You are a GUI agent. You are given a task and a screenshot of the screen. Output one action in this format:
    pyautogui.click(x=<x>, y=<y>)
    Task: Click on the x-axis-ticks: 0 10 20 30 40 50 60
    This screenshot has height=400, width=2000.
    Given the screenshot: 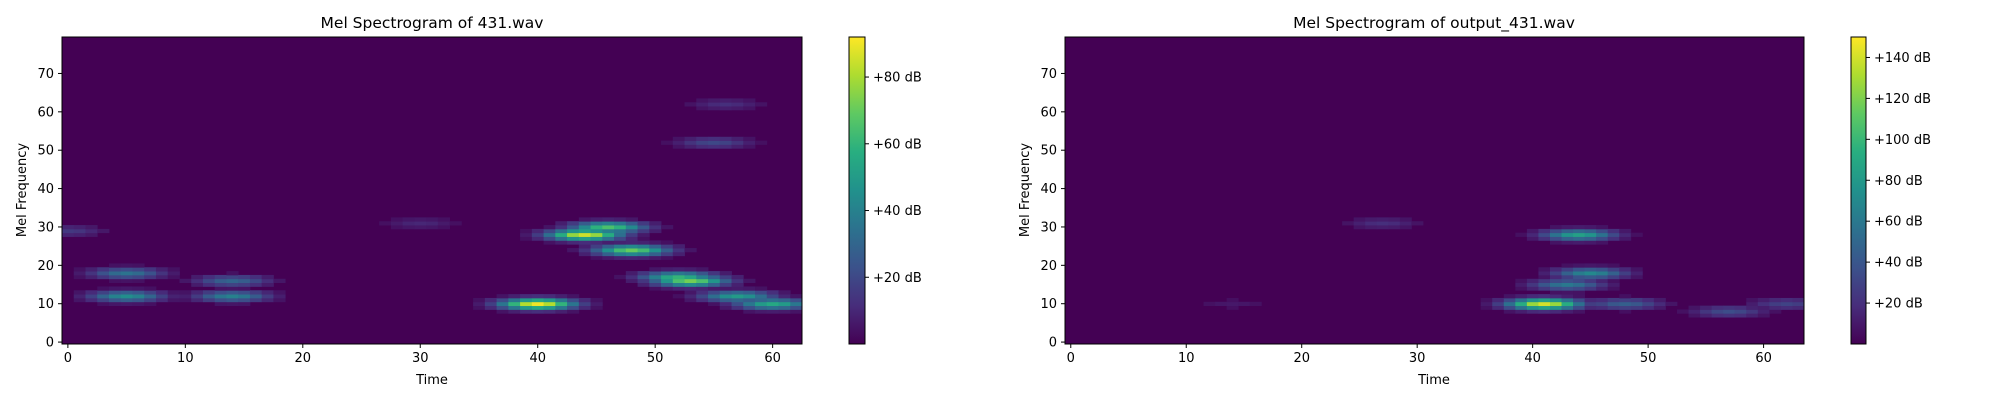 What is the action you would take?
    pyautogui.click(x=422, y=355)
    